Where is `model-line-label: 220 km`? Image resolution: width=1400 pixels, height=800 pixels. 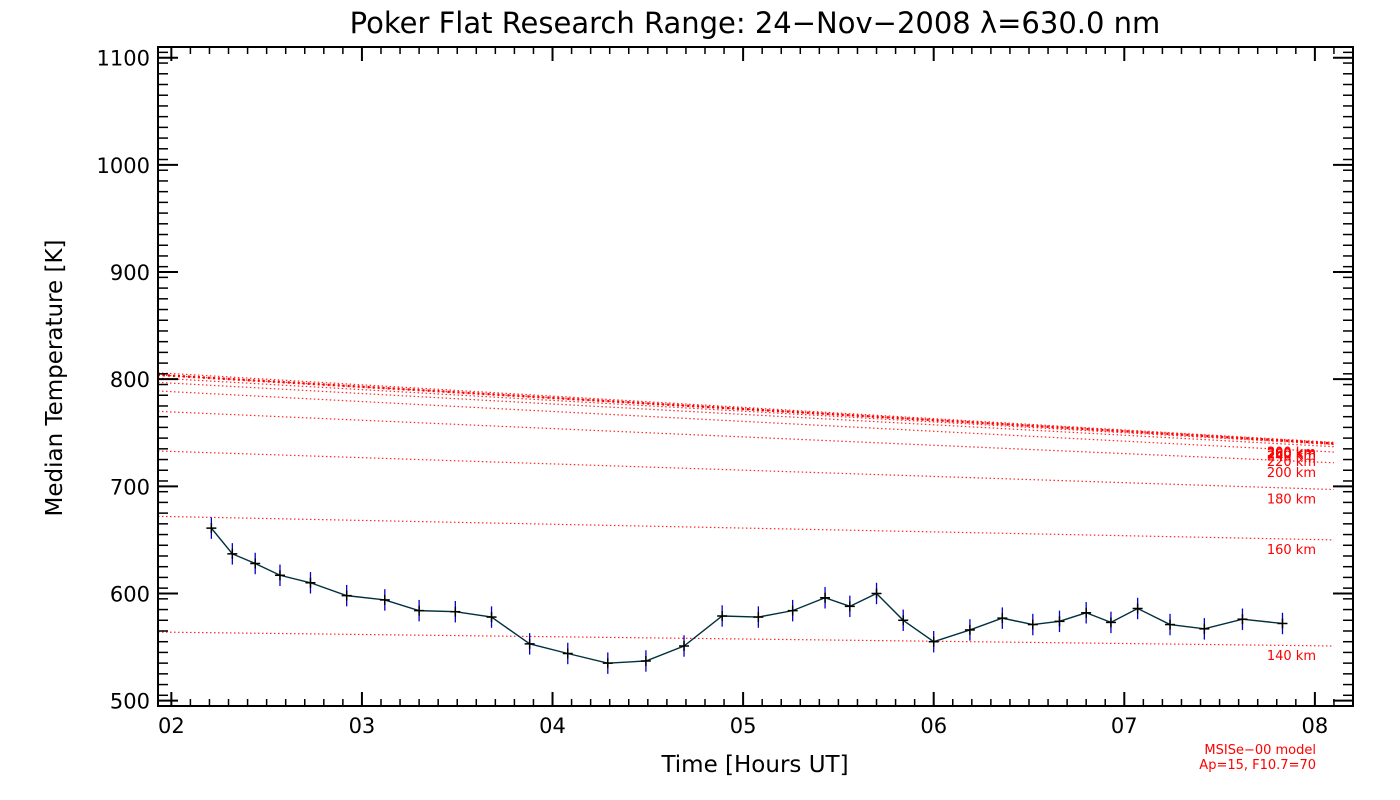 model-line-label: 220 km is located at coordinates (1291, 462).